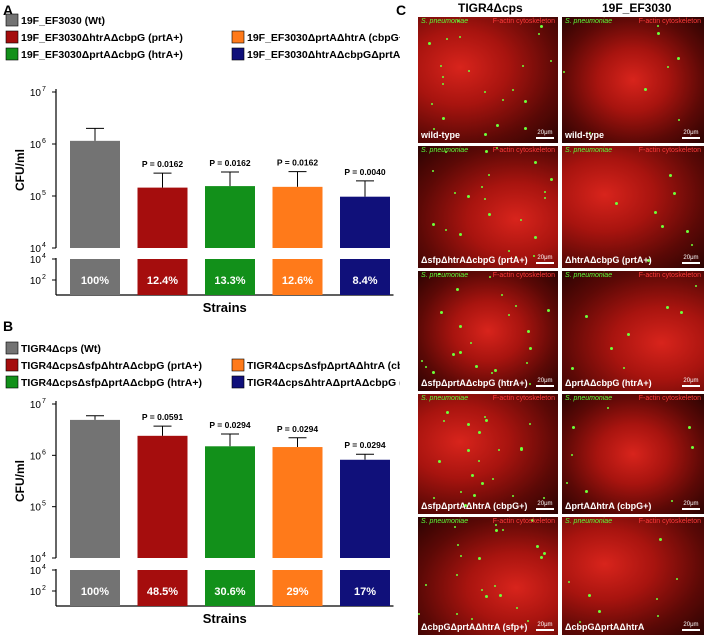 The width and height of the screenshot is (704, 637). What do you see at coordinates (8, 326) in the screenshot?
I see `panel-b-letter: B` at bounding box center [8, 326].